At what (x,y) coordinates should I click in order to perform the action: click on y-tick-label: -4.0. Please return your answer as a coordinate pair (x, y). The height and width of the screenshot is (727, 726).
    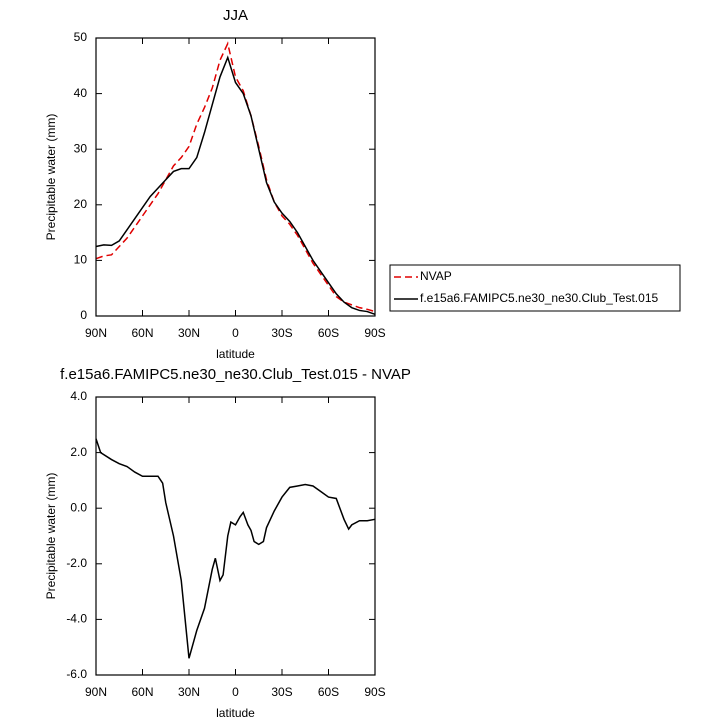
    Looking at the image, I should click on (76, 619).